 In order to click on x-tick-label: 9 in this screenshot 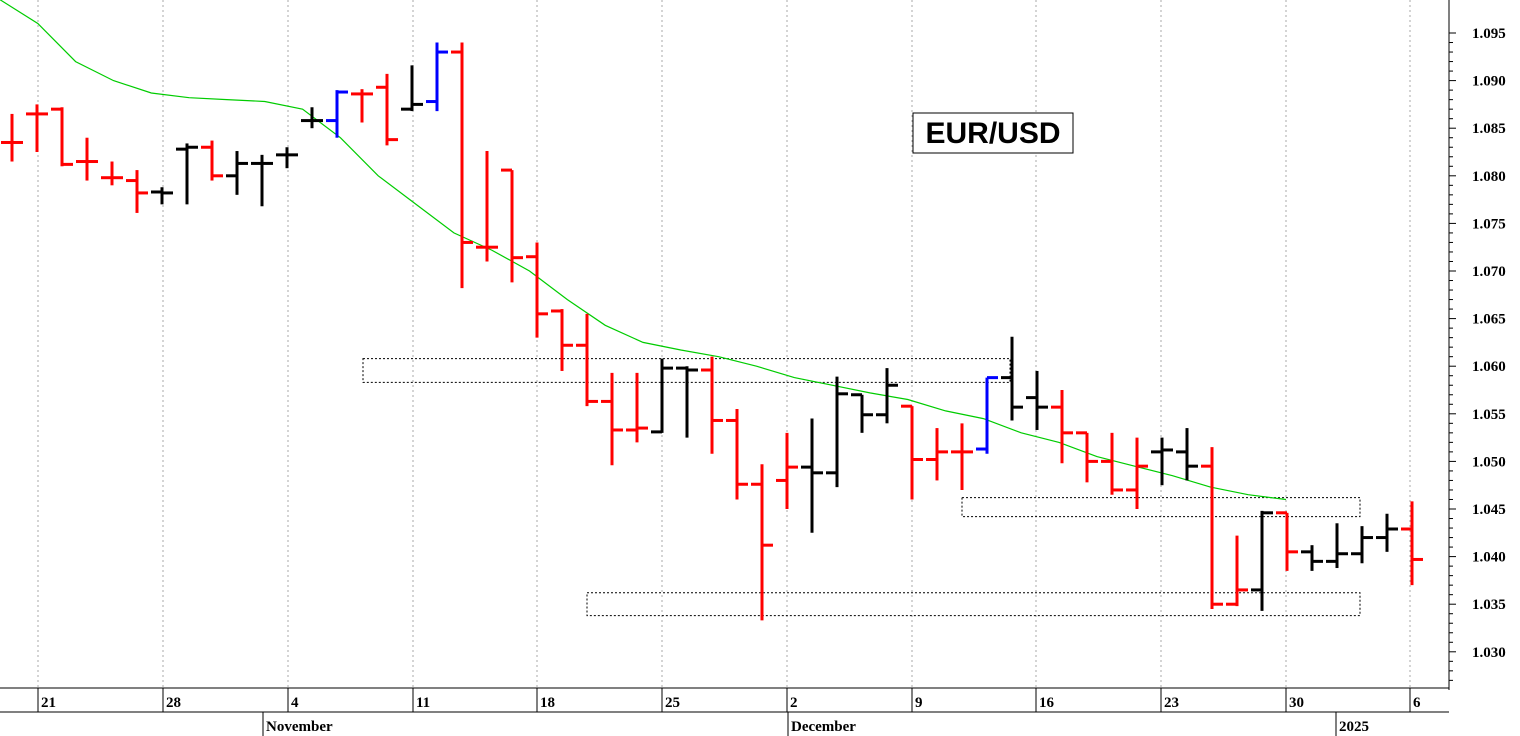, I will do `click(919, 703)`.